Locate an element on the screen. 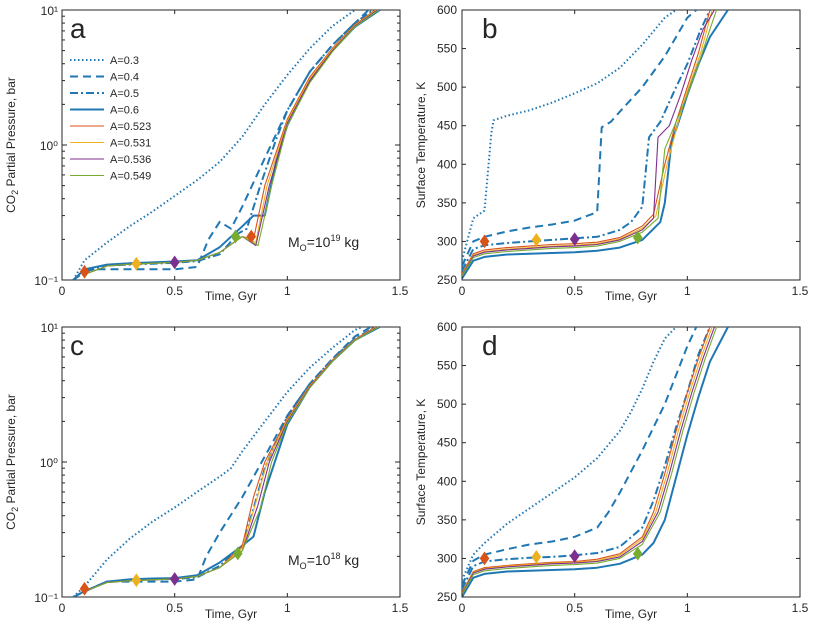 The width and height of the screenshot is (830, 638). legend-label-2: A=0.5 is located at coordinates (124, 94).